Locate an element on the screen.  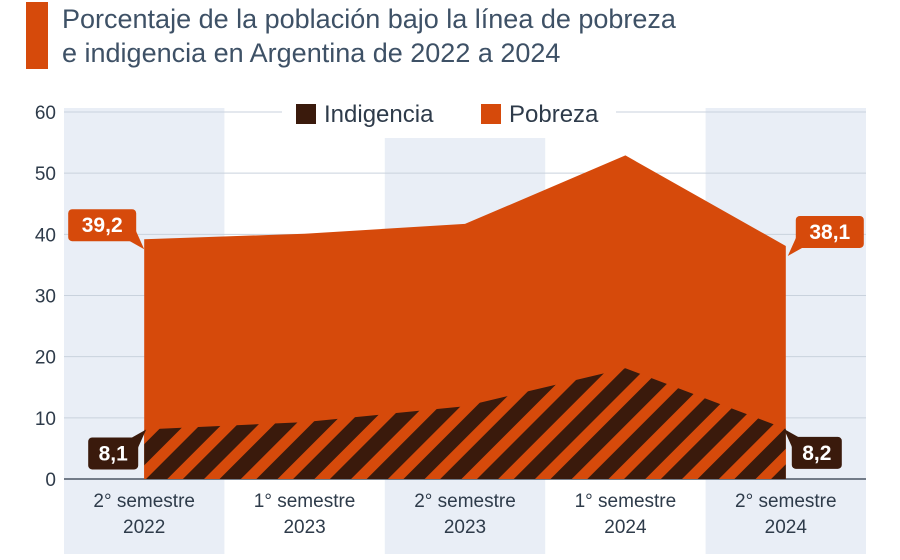
chart-title-line-2: e indigencia en Argentina de 2022 a 2024 is located at coordinates (311, 53).